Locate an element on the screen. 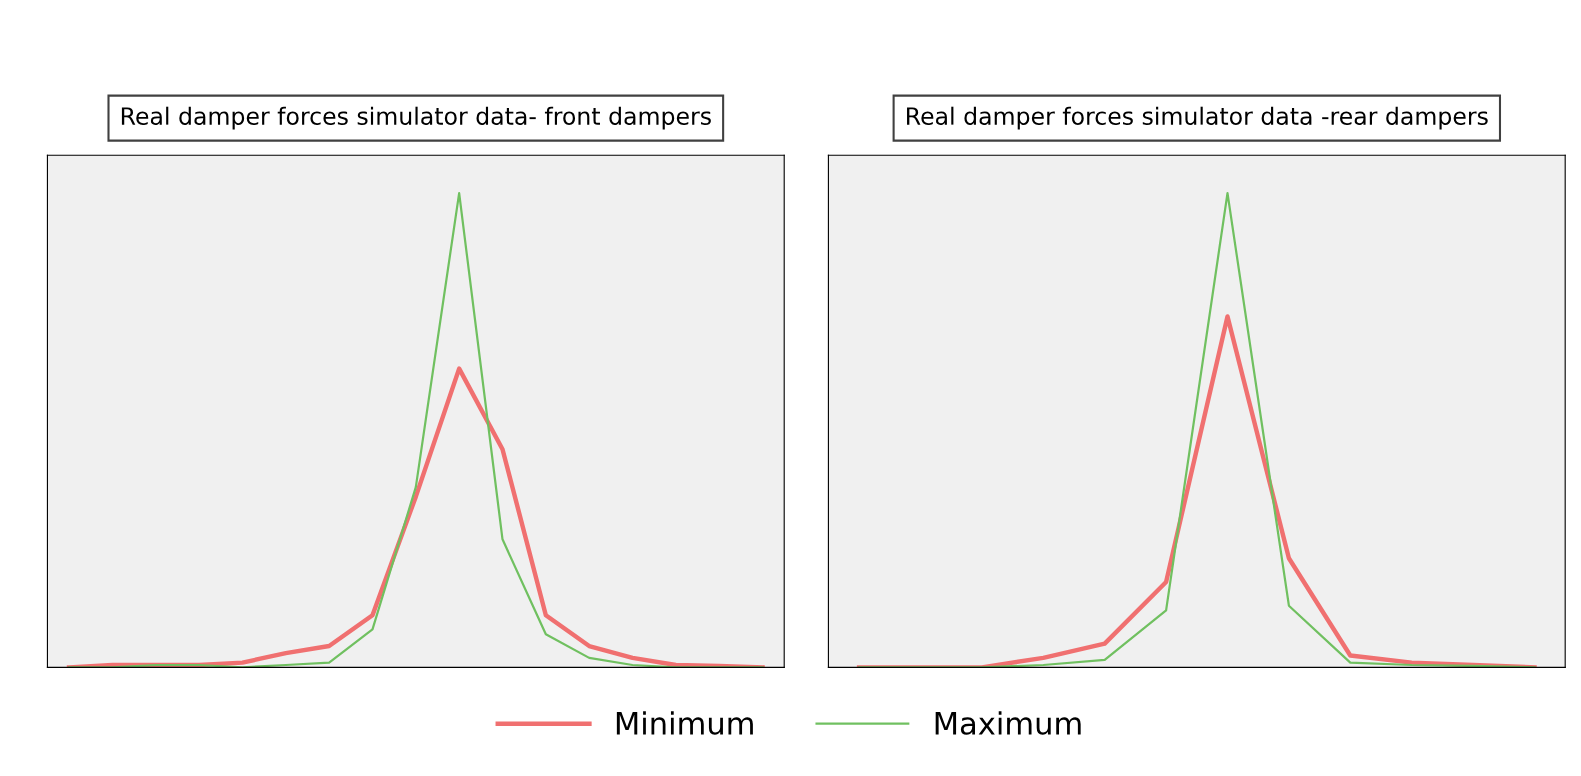 The height and width of the screenshot is (776, 1581). chart-title: Real damper forces simulator data -rear dampers is located at coordinates (1197, 118).